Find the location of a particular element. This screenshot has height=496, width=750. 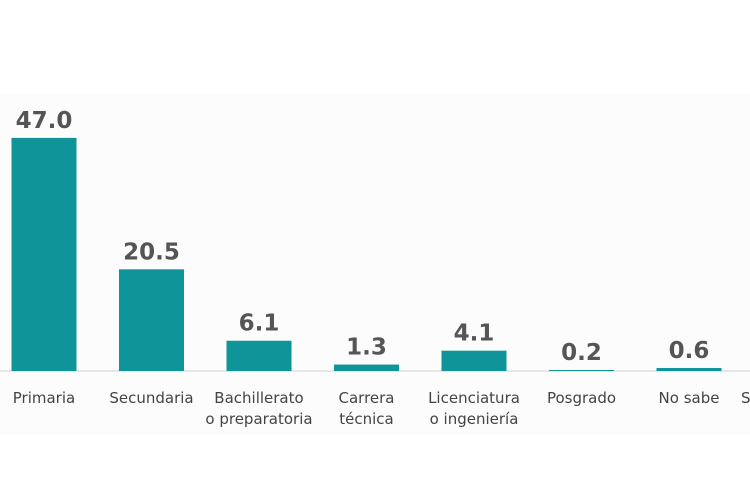

x-tick-label-line: Bachillerato is located at coordinates (258, 398).